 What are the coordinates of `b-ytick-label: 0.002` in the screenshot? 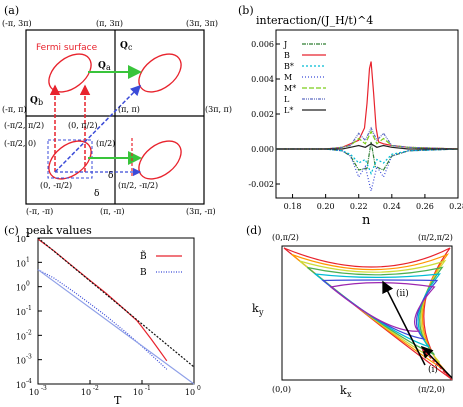 It's located at (262, 114).